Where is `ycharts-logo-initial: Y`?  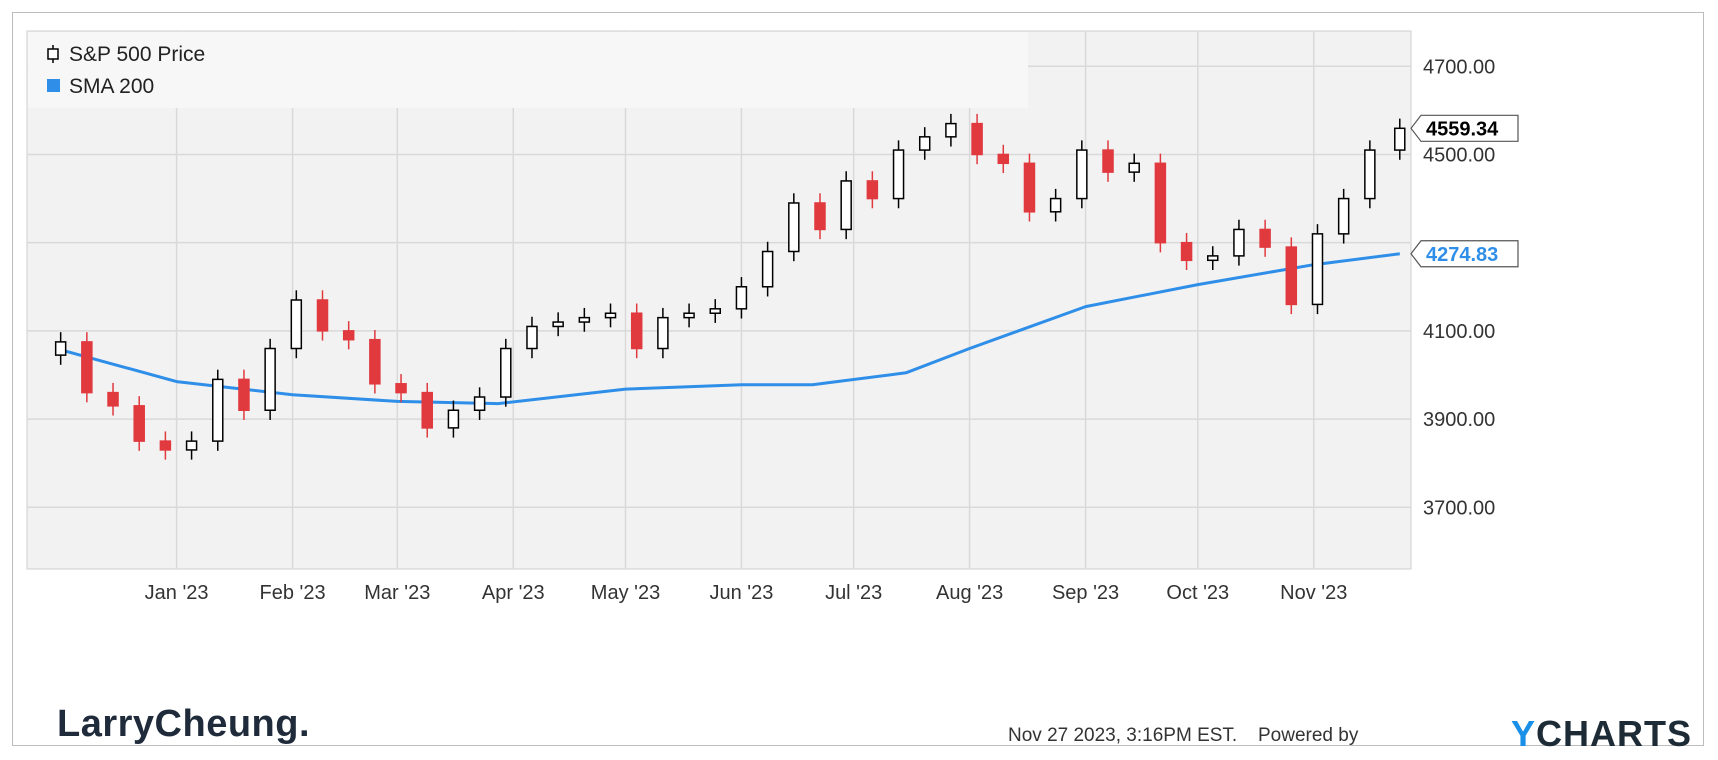 ycharts-logo-initial: Y is located at coordinates (1524, 733).